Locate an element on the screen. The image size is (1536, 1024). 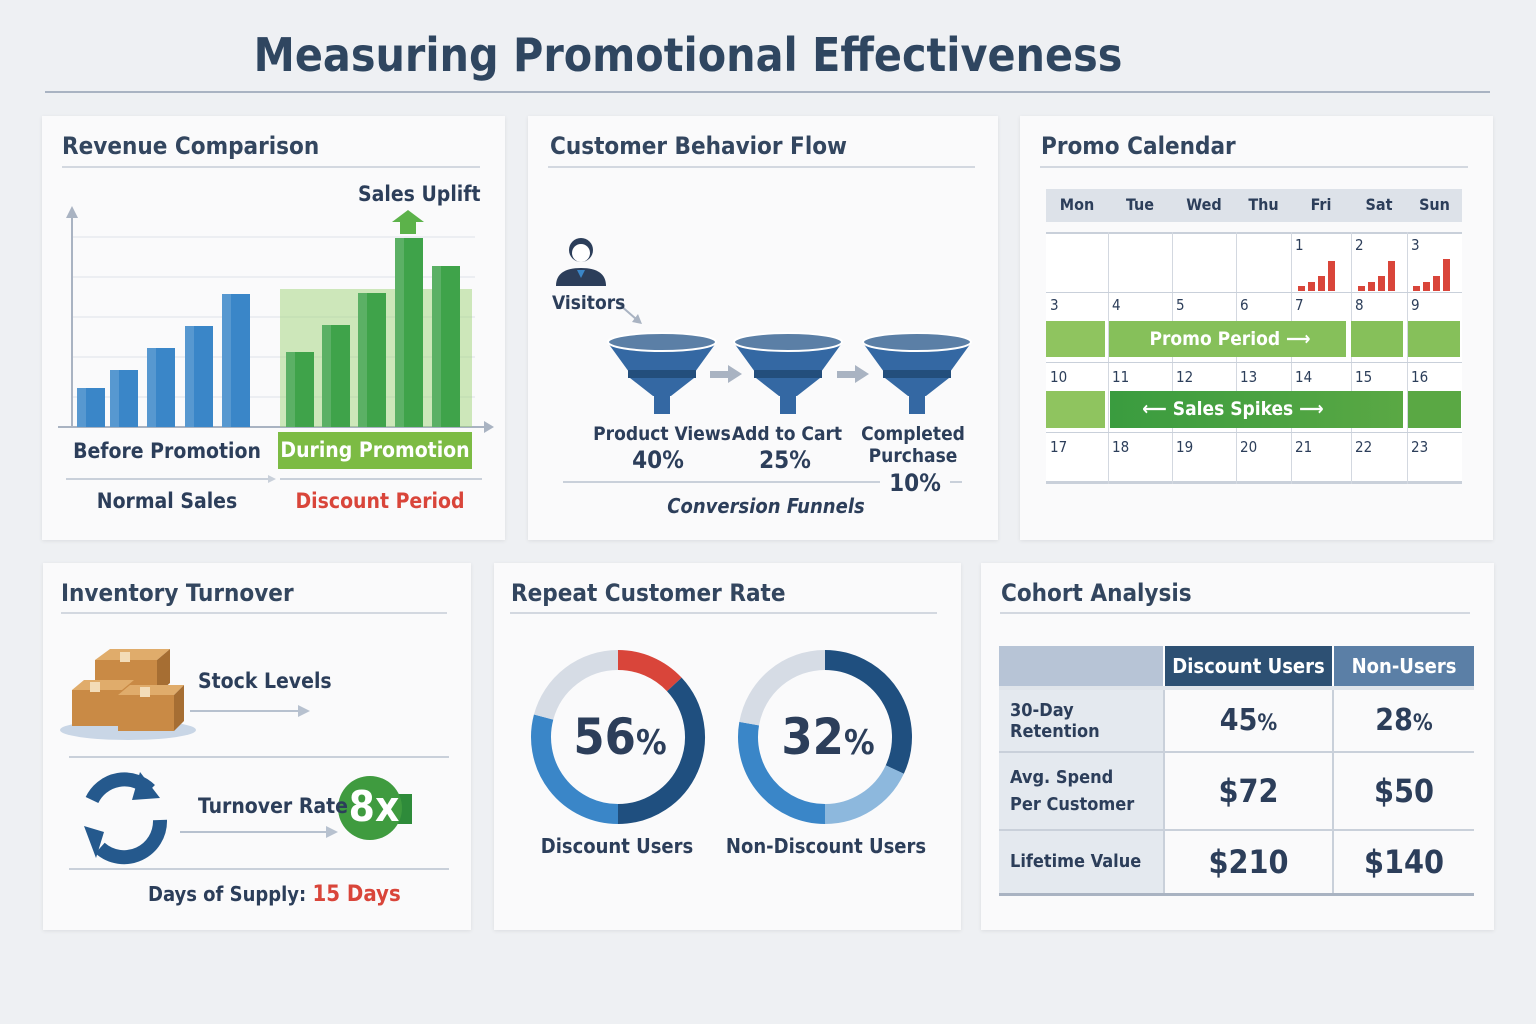
weekday-label: Sun is located at coordinates (1434, 204).